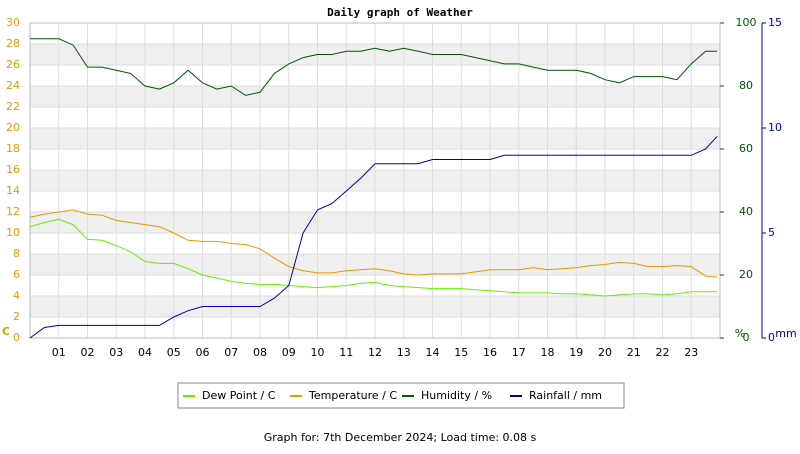 Image resolution: width=800 pixels, height=454 pixels. What do you see at coordinates (13, 148) in the screenshot?
I see `y-tick-label: 18` at bounding box center [13, 148].